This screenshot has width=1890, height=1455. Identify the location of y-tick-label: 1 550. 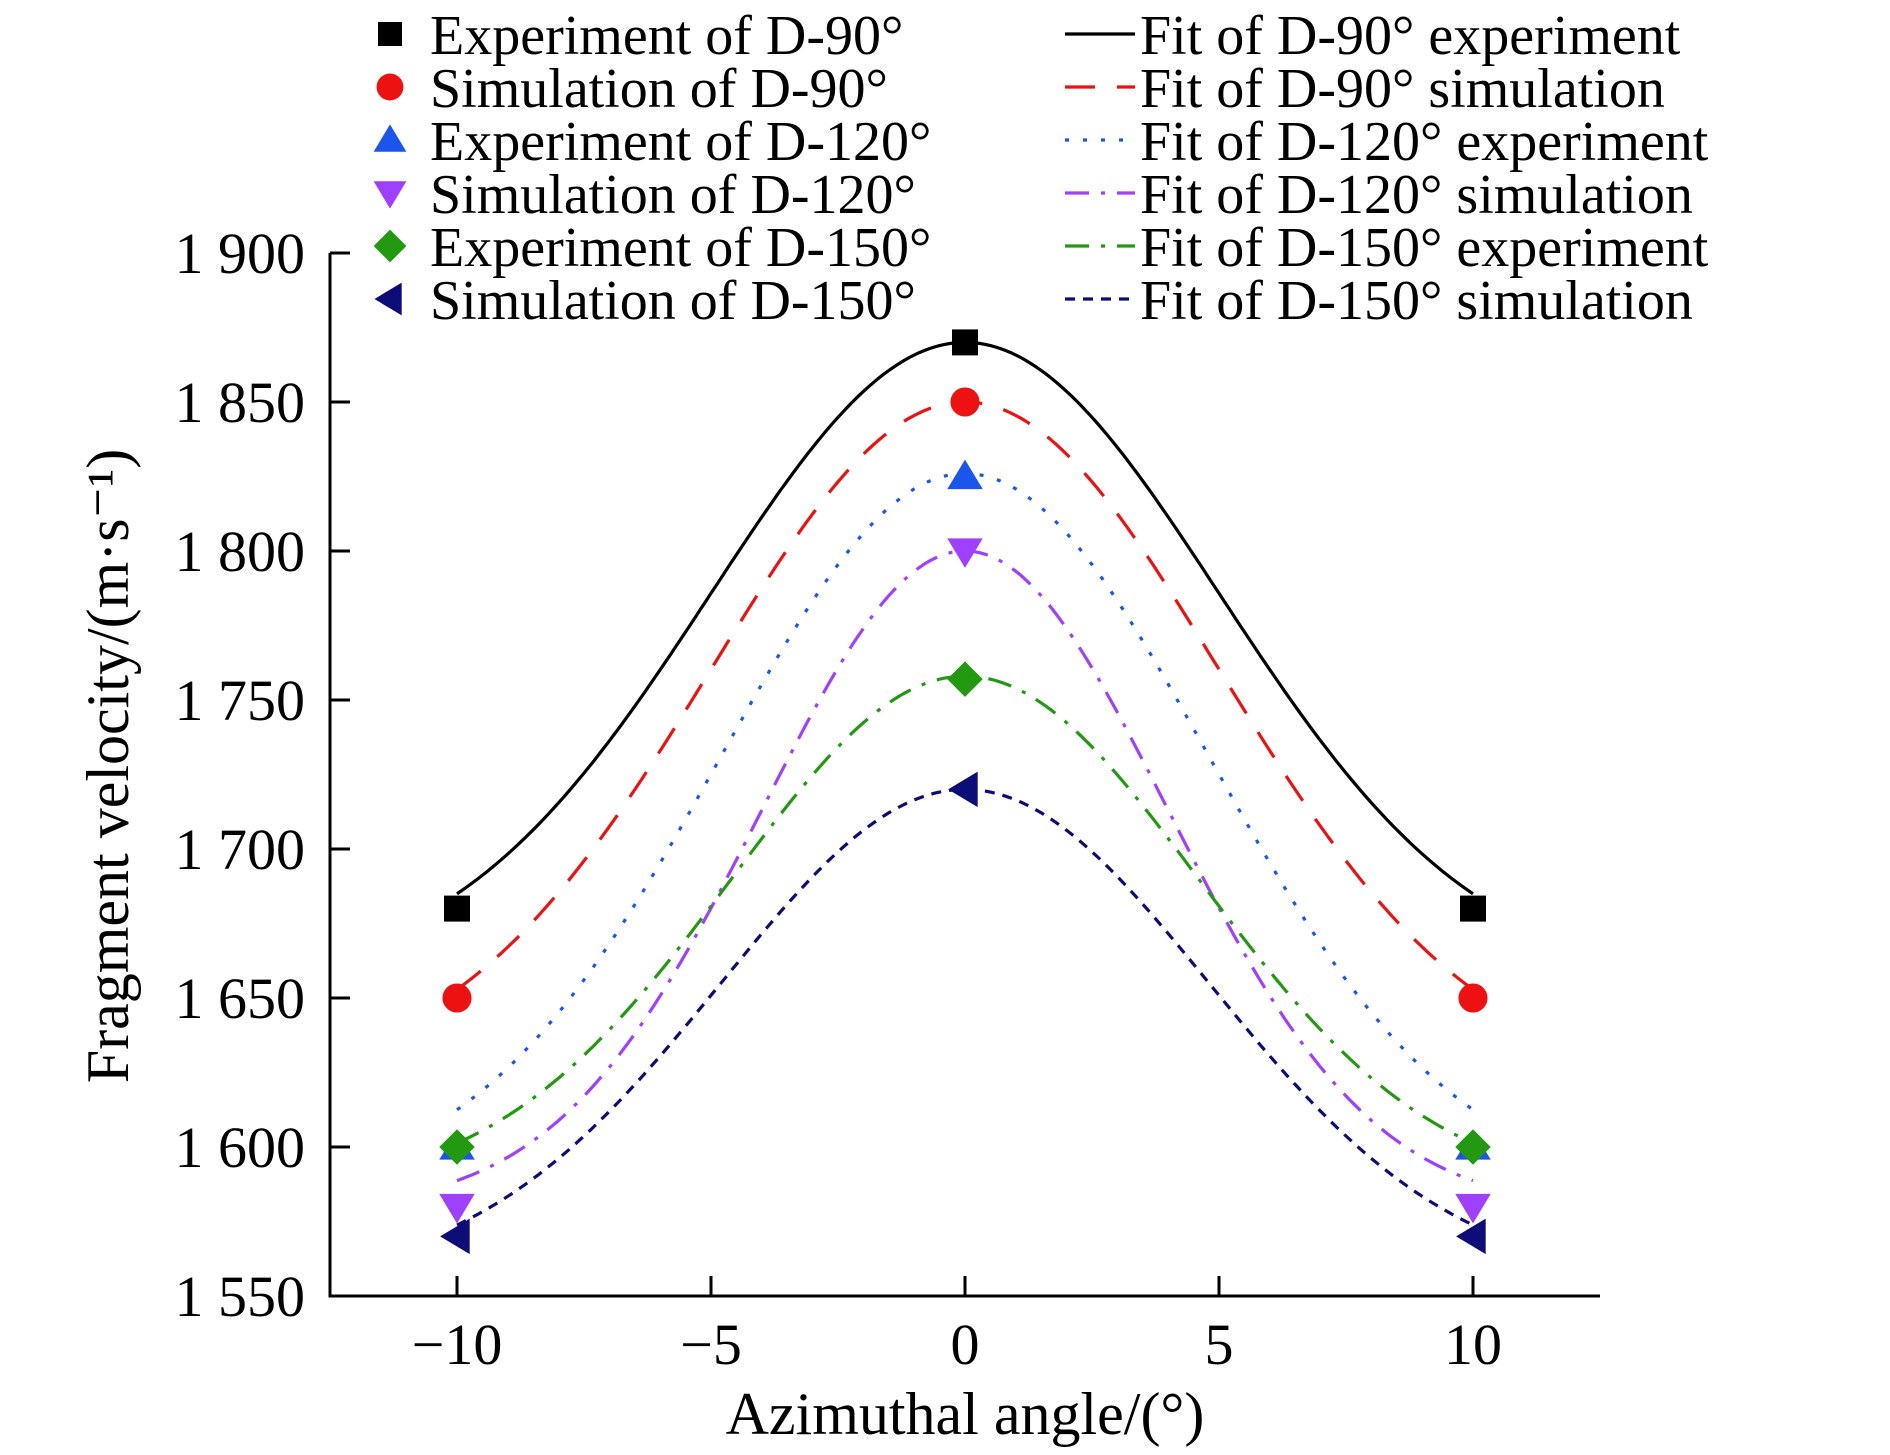
(240, 1296).